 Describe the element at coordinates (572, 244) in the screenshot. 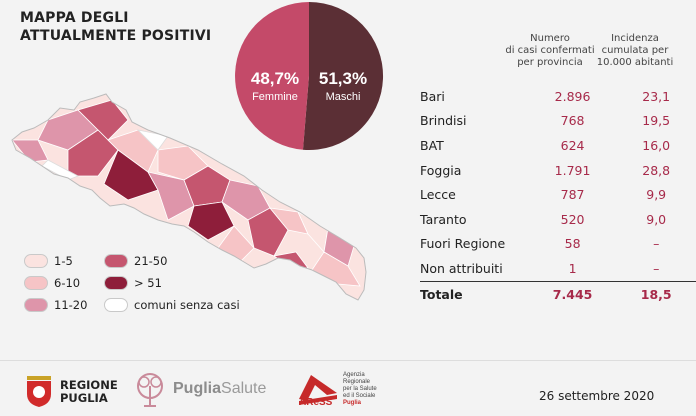

I see `cases-cell: 58` at that location.